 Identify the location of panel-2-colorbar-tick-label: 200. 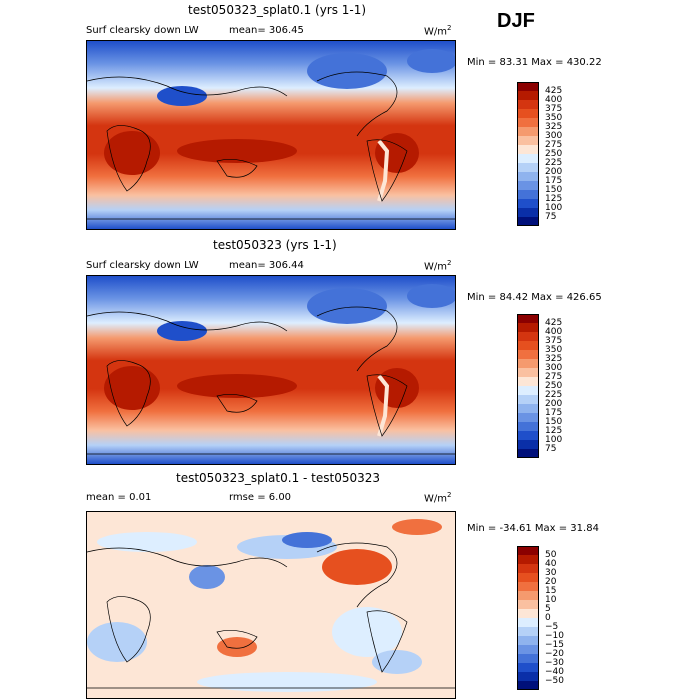
(554, 403).